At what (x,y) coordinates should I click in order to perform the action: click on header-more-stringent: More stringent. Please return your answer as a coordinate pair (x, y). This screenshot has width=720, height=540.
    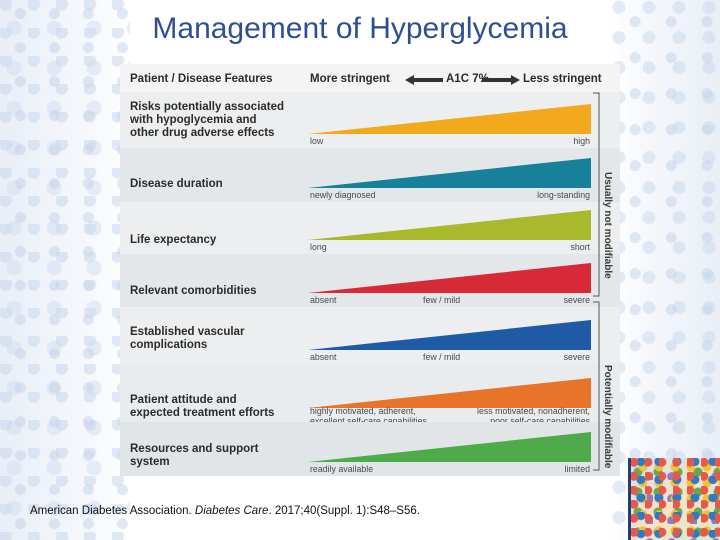
    Looking at the image, I should click on (350, 79).